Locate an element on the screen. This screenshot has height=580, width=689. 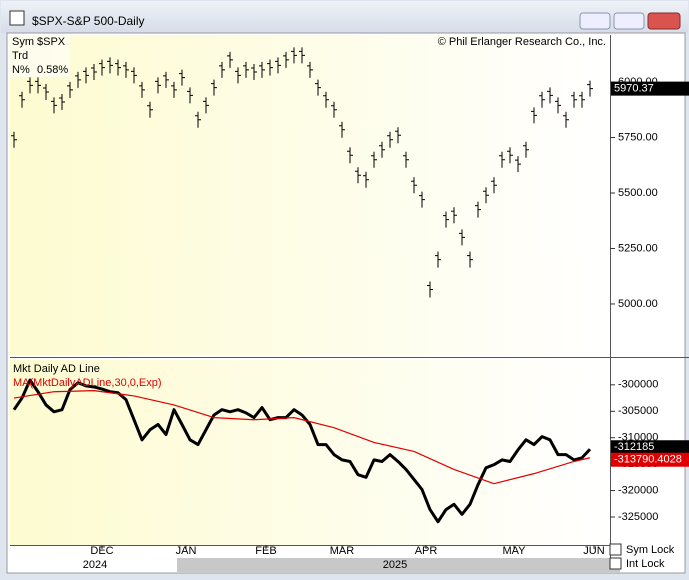
y-tick-label: -300000 is located at coordinates (638, 385).